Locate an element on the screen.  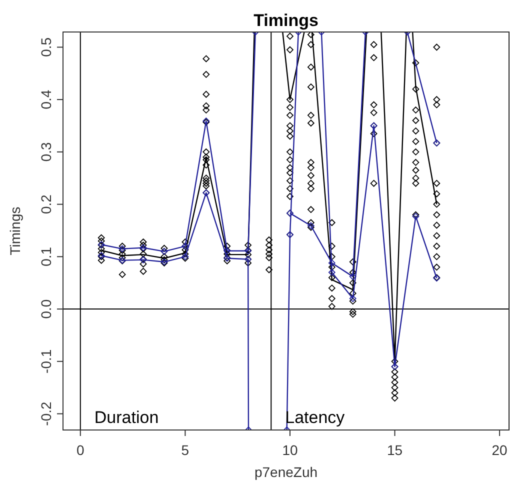
y-axis-title: Timings is located at coordinates (15, 231).